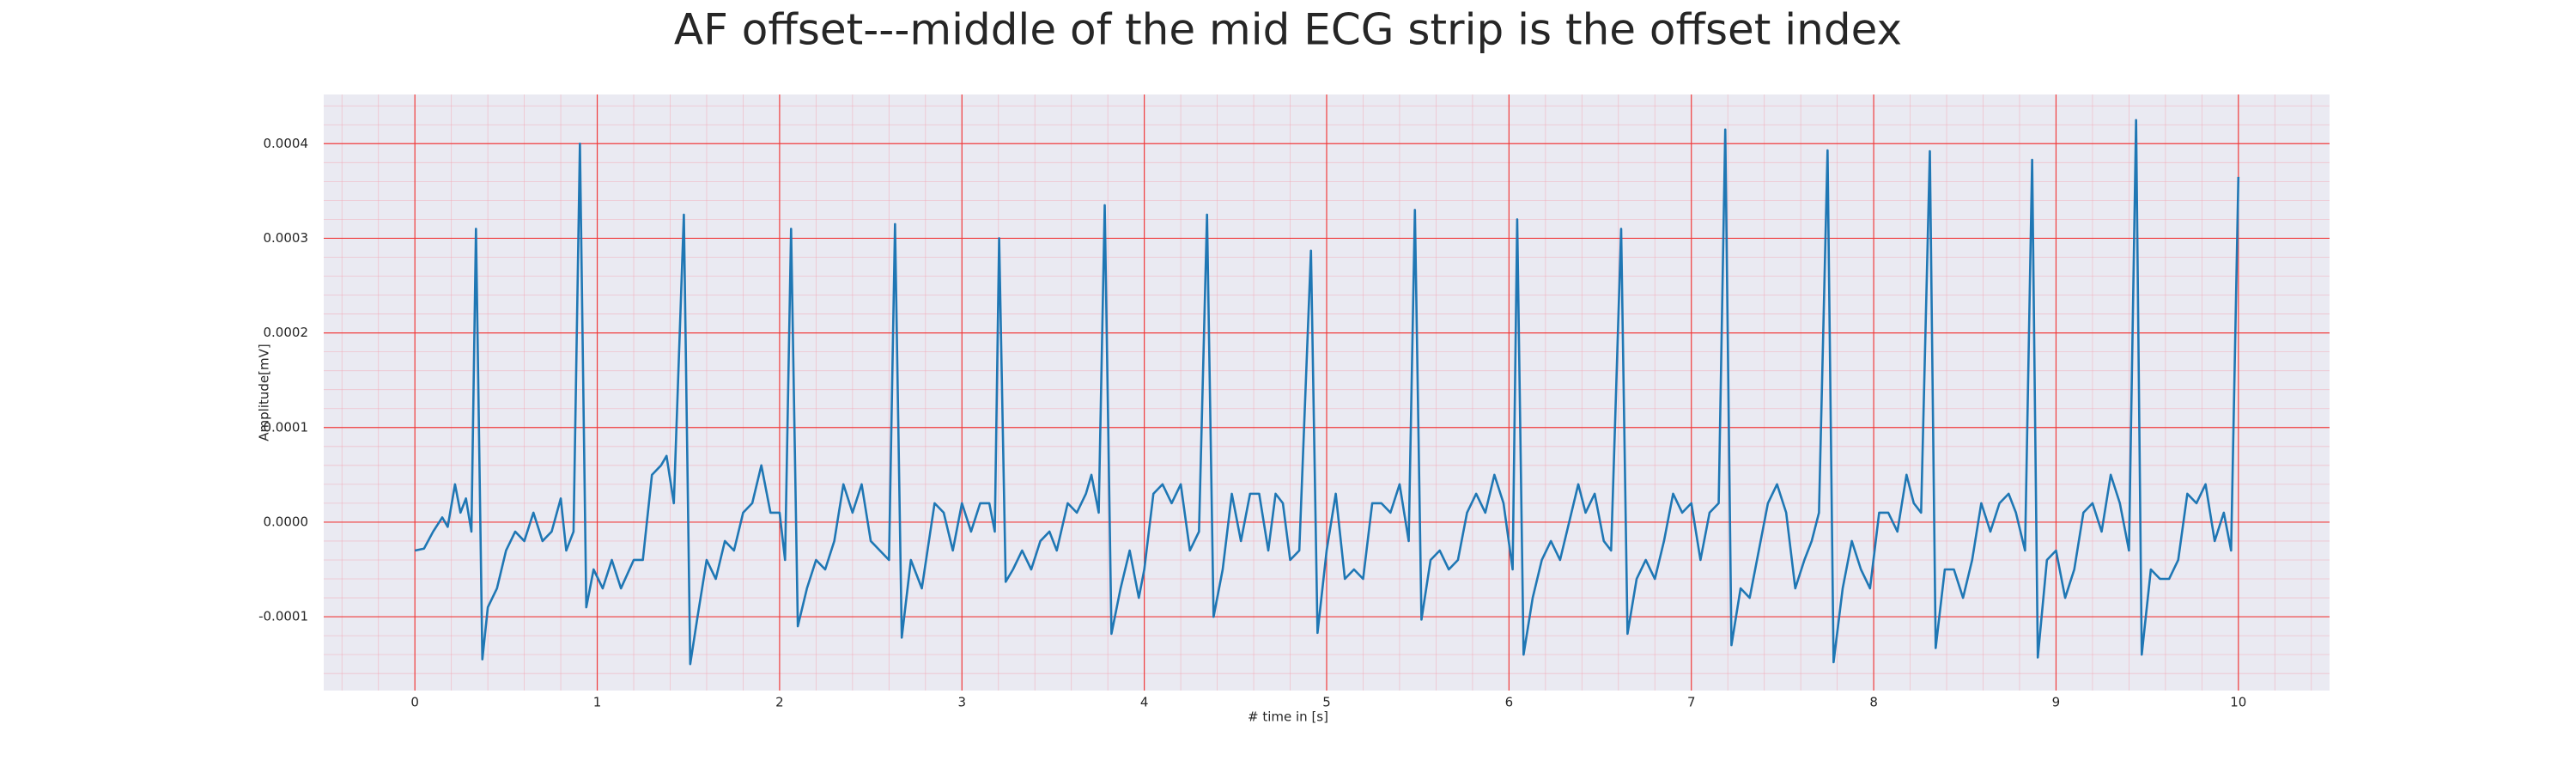  Describe the element at coordinates (286, 332) in the screenshot. I see `y-tick-label: 0.0002` at that location.